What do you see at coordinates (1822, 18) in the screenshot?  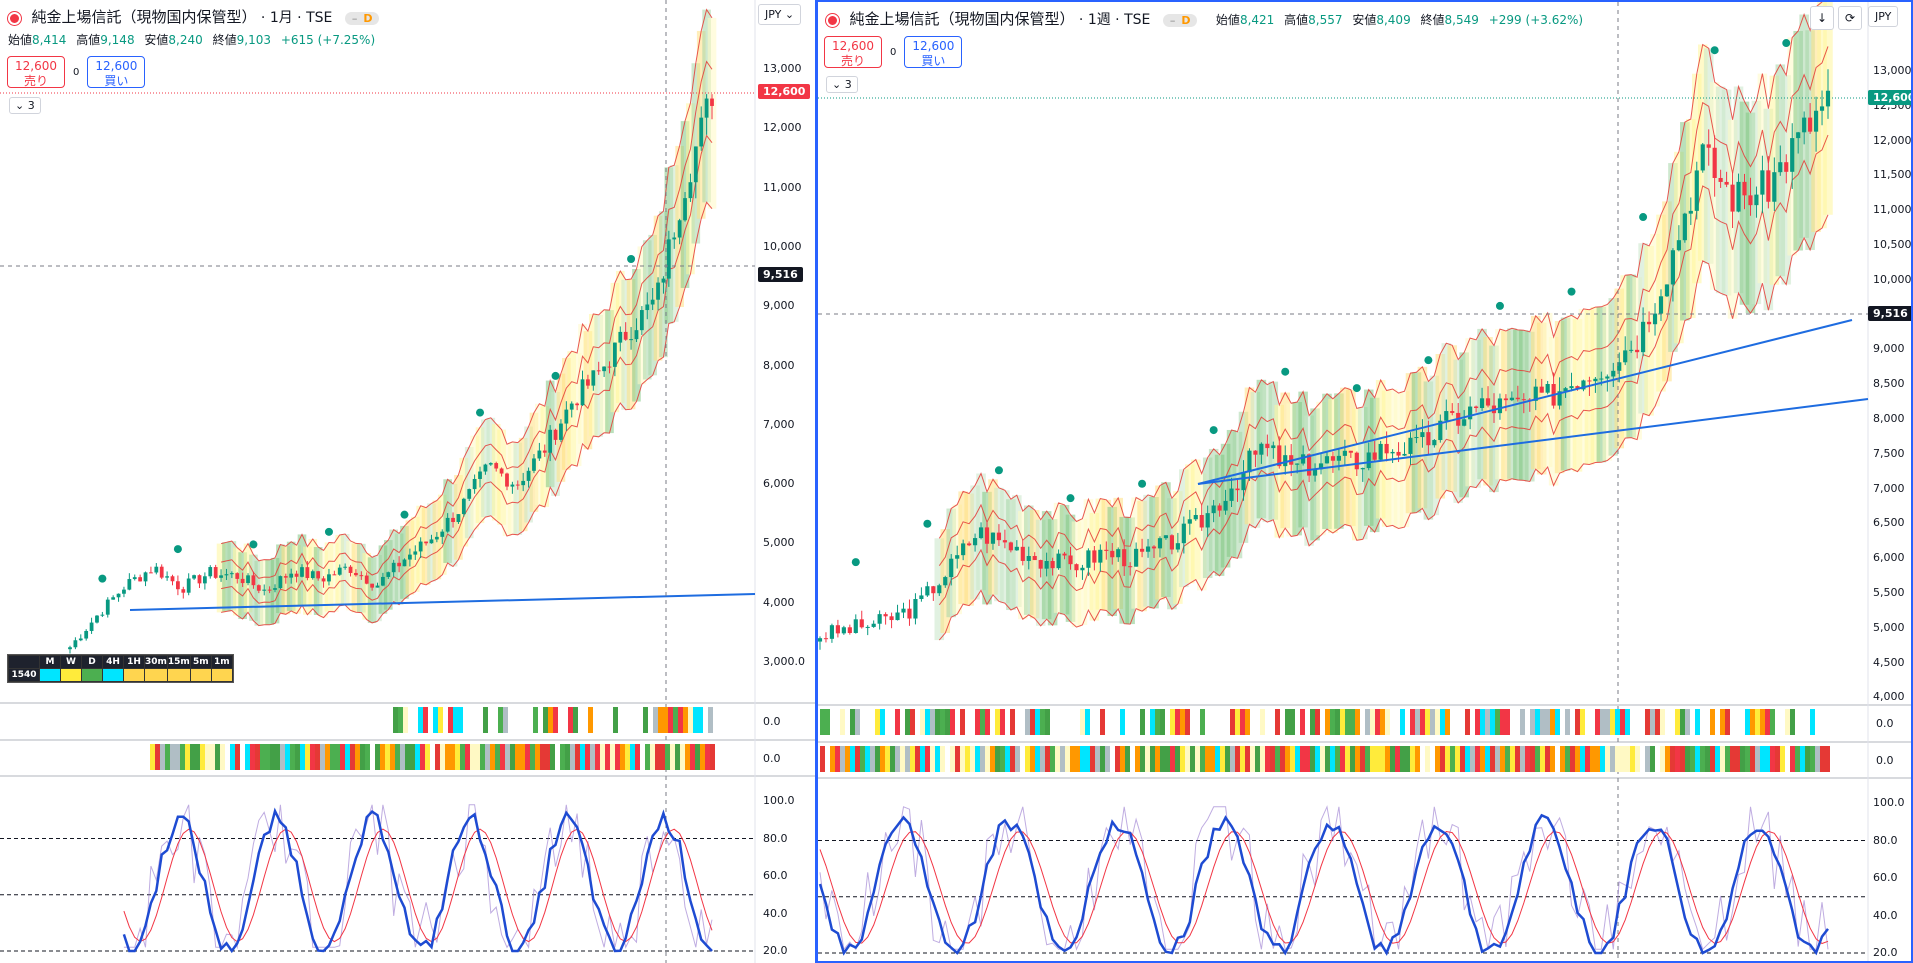 I see `download-icon: ↓` at bounding box center [1822, 18].